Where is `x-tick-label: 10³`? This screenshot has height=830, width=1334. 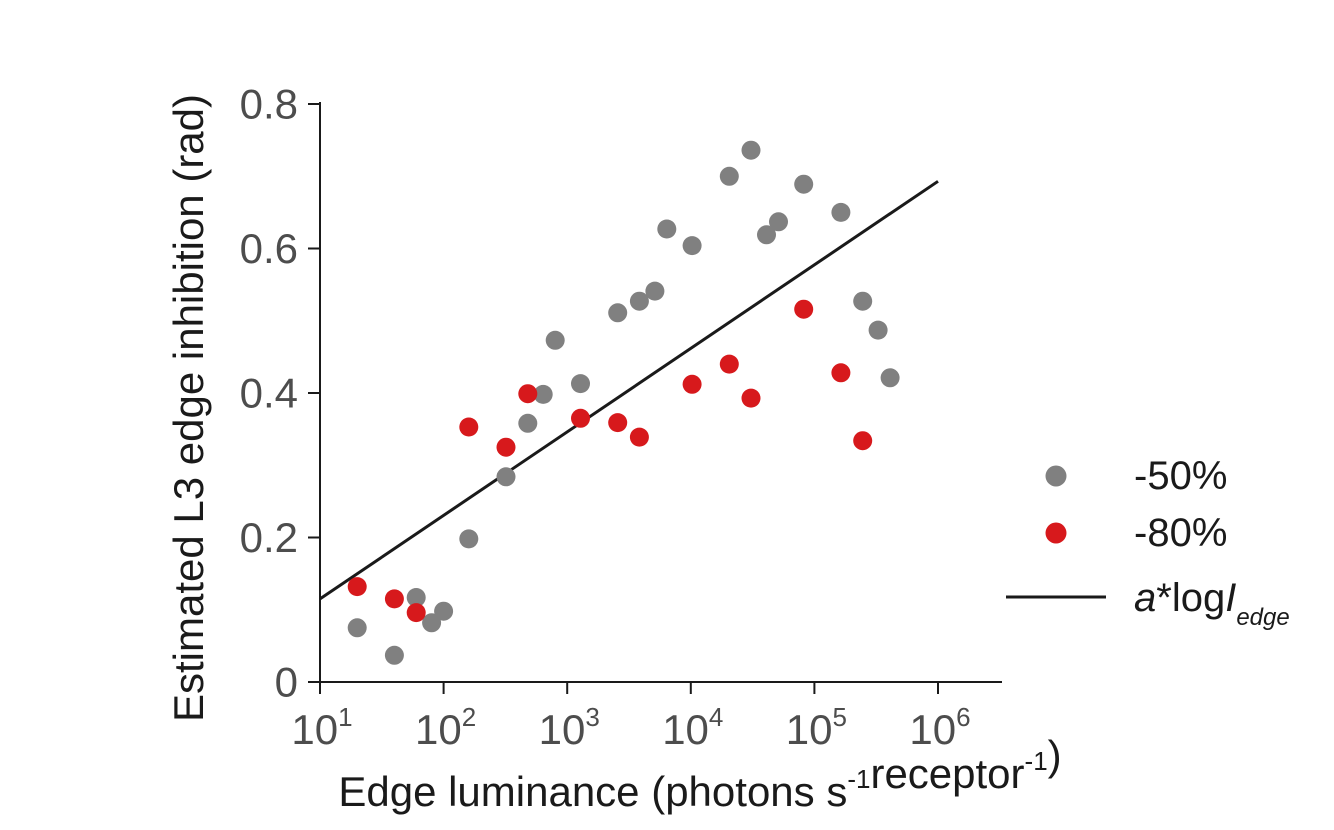
x-tick-label: 10³ is located at coordinates (569, 727).